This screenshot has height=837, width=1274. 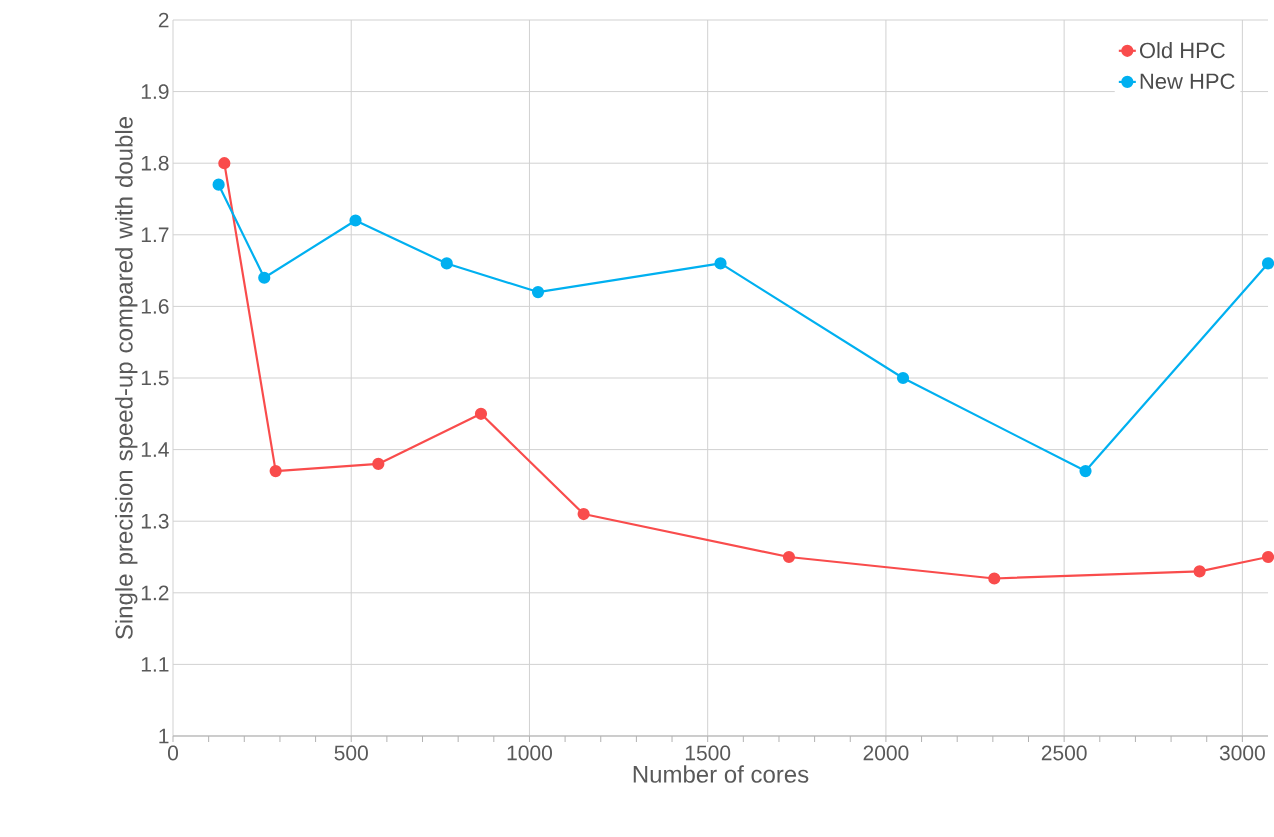 I want to click on y-tick-label: 1.9, so click(x=155, y=92).